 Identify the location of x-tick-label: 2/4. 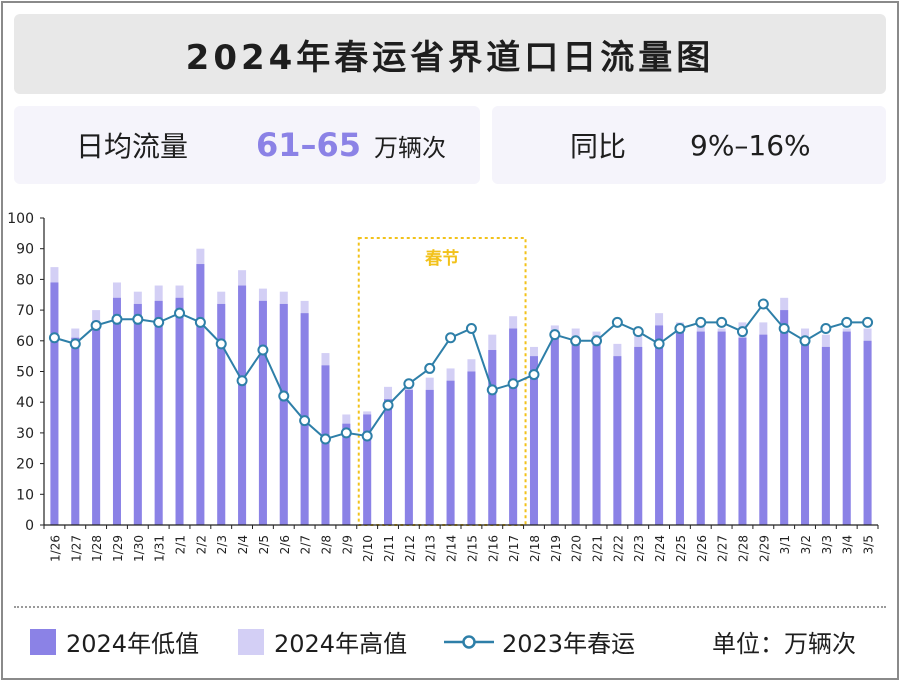
(243, 544).